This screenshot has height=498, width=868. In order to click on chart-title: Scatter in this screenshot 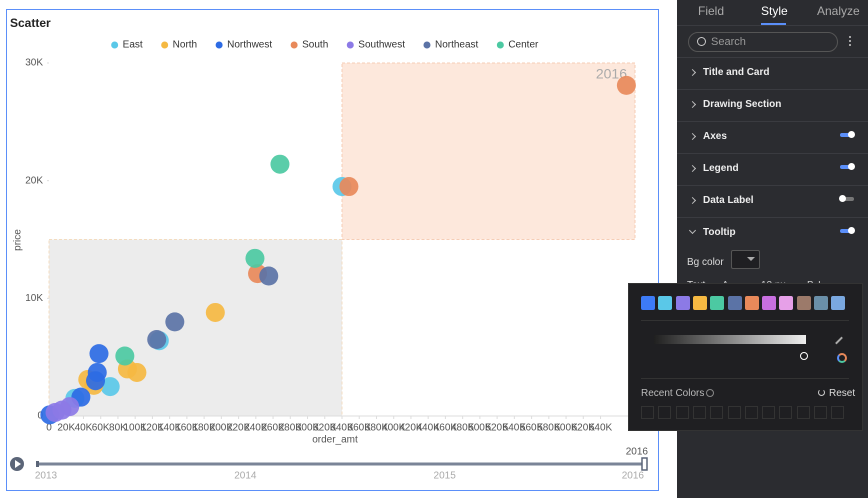, I will do `click(30, 23)`.